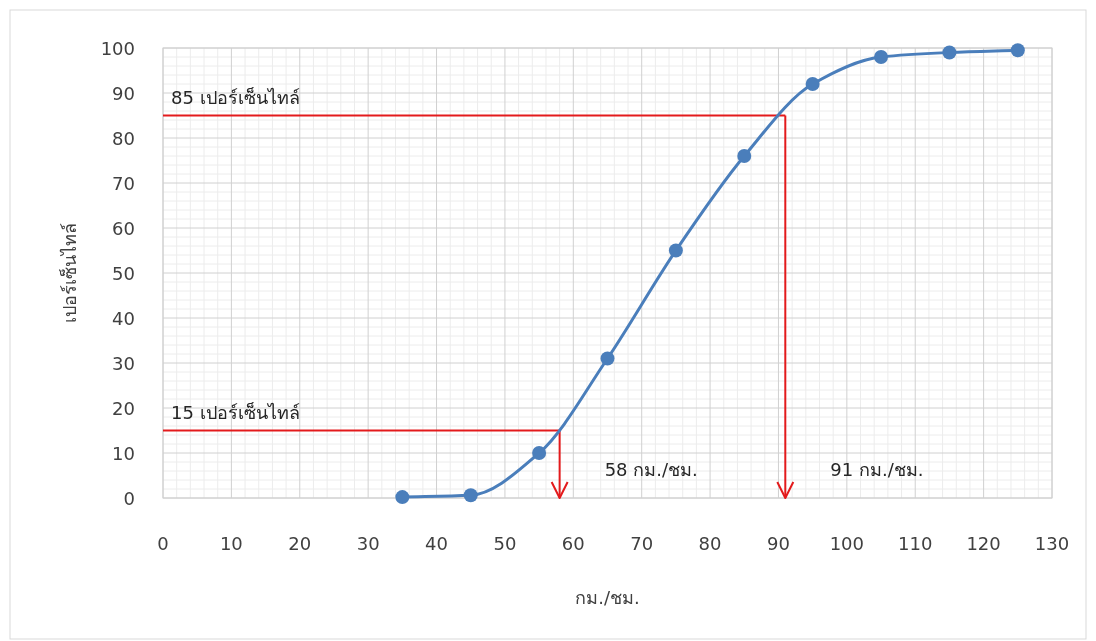 The image size is (1096, 641). Describe the element at coordinates (123, 138) in the screenshot. I see `y-tick-label: 80` at that location.